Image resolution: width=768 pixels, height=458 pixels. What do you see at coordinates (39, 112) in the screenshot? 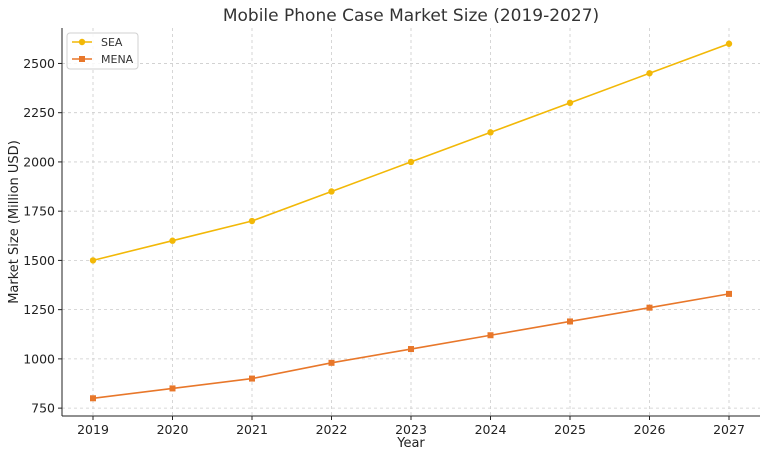
I see `y-tick-label: 2250` at bounding box center [39, 112].